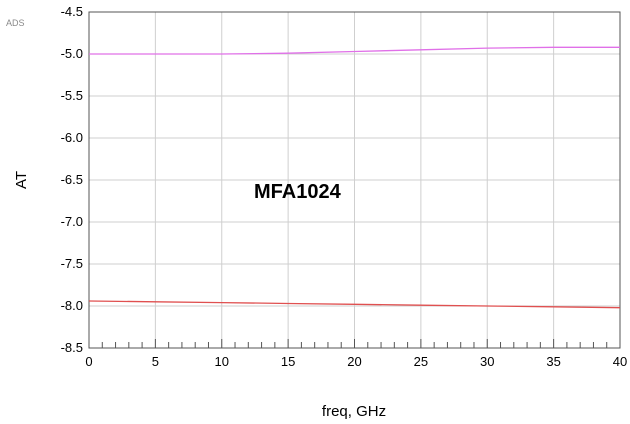  What do you see at coordinates (553, 361) in the screenshot?
I see `x-tick-label-7: 35` at bounding box center [553, 361].